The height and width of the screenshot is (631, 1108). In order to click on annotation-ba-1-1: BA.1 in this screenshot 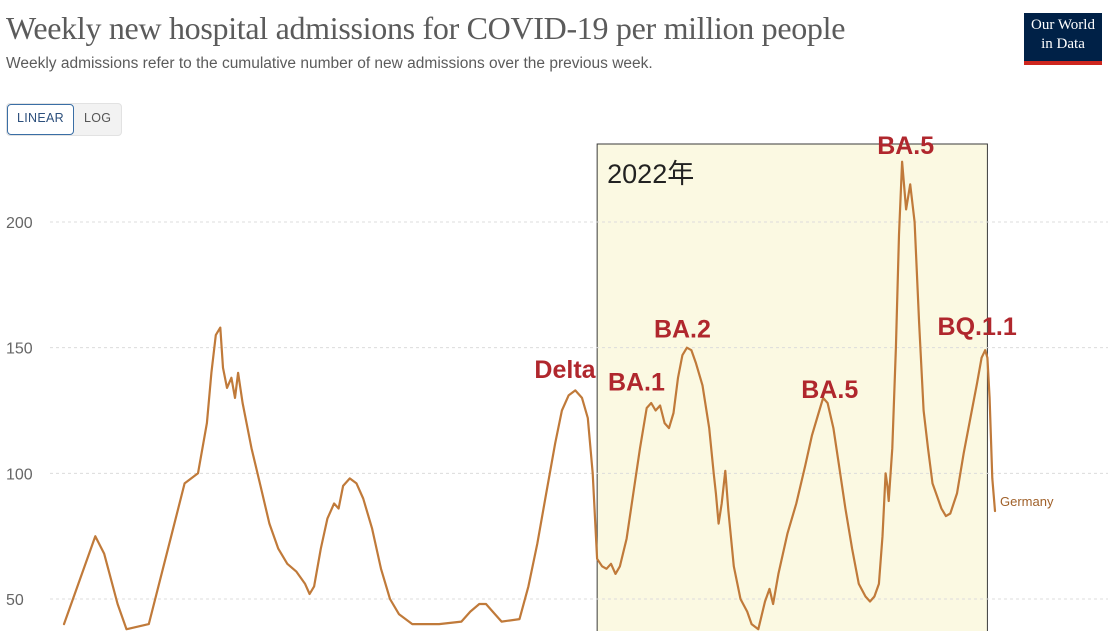, I will do `click(636, 382)`.